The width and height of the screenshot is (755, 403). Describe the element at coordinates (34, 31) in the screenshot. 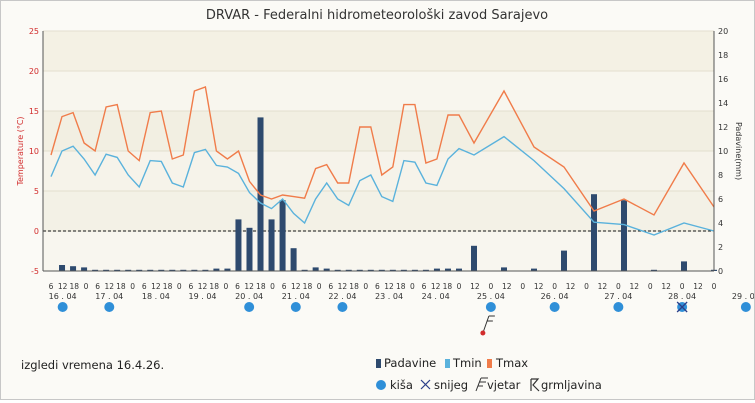

I see `y-left-tick-label: 25` at that location.